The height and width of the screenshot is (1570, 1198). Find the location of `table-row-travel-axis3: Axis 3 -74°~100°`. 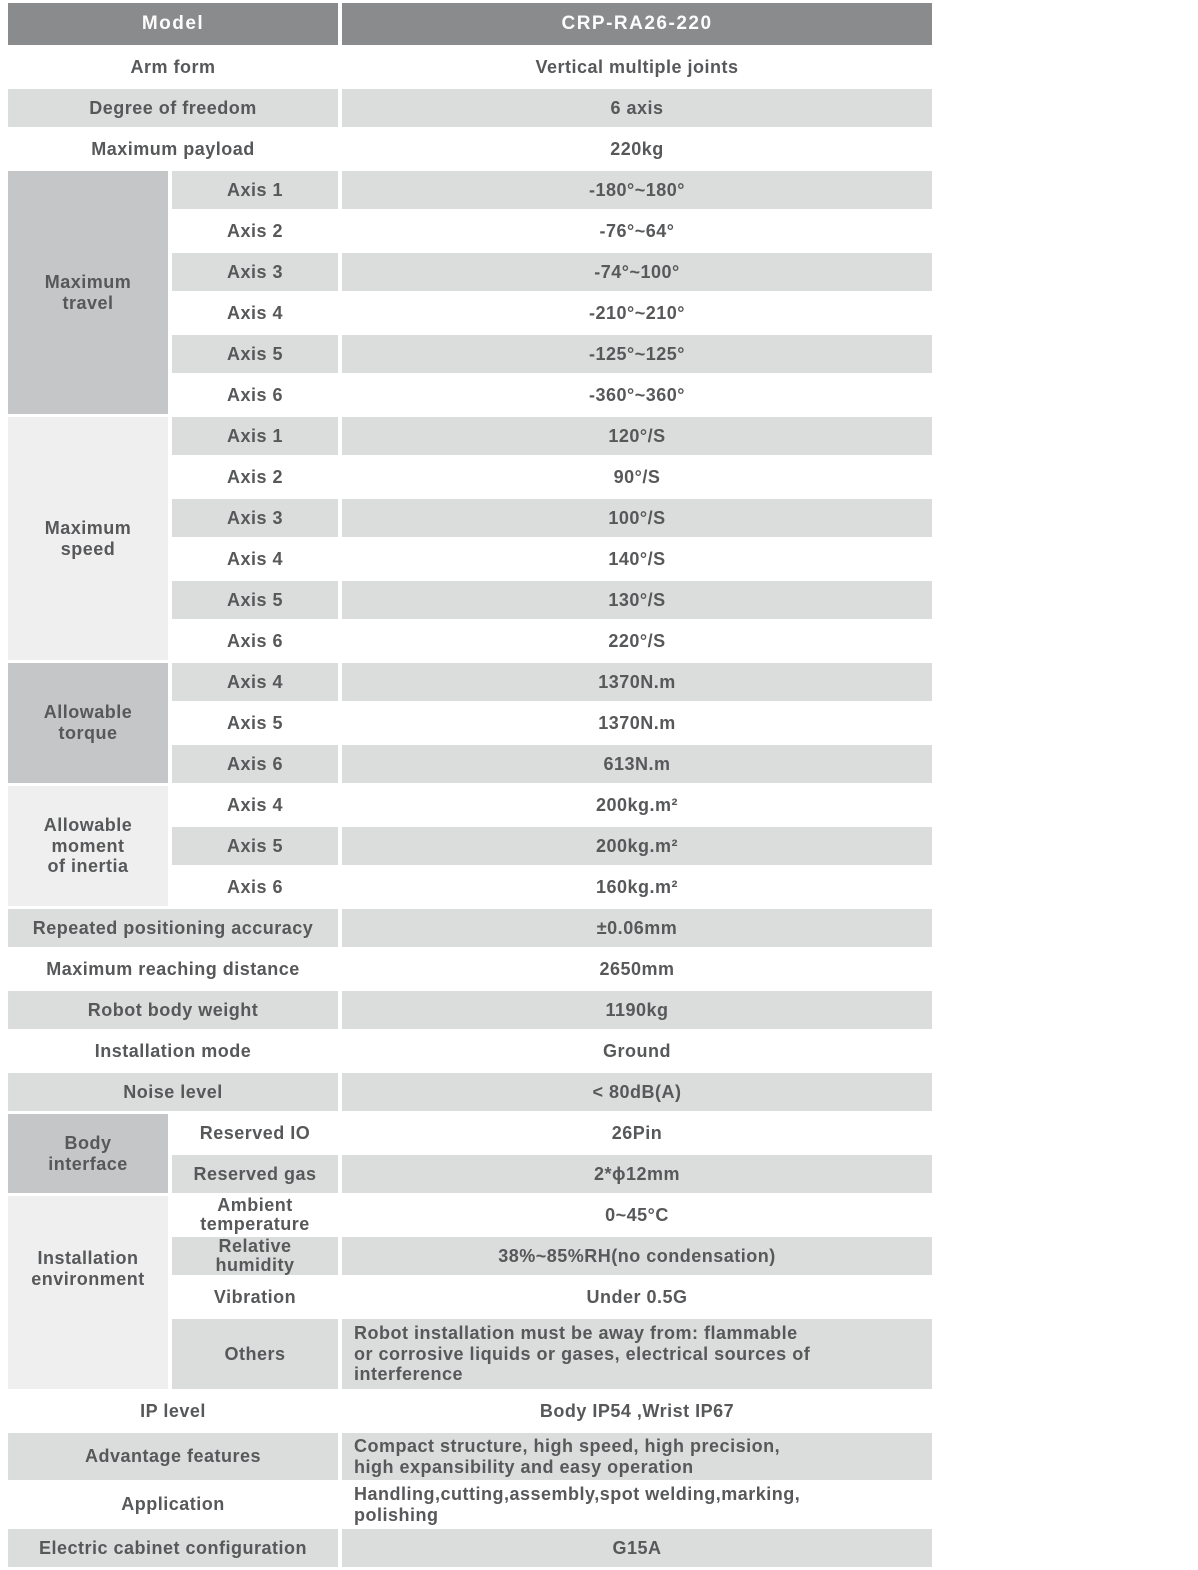

table-row-travel-axis3: Axis 3 -74°~100° is located at coordinates (470, 272).